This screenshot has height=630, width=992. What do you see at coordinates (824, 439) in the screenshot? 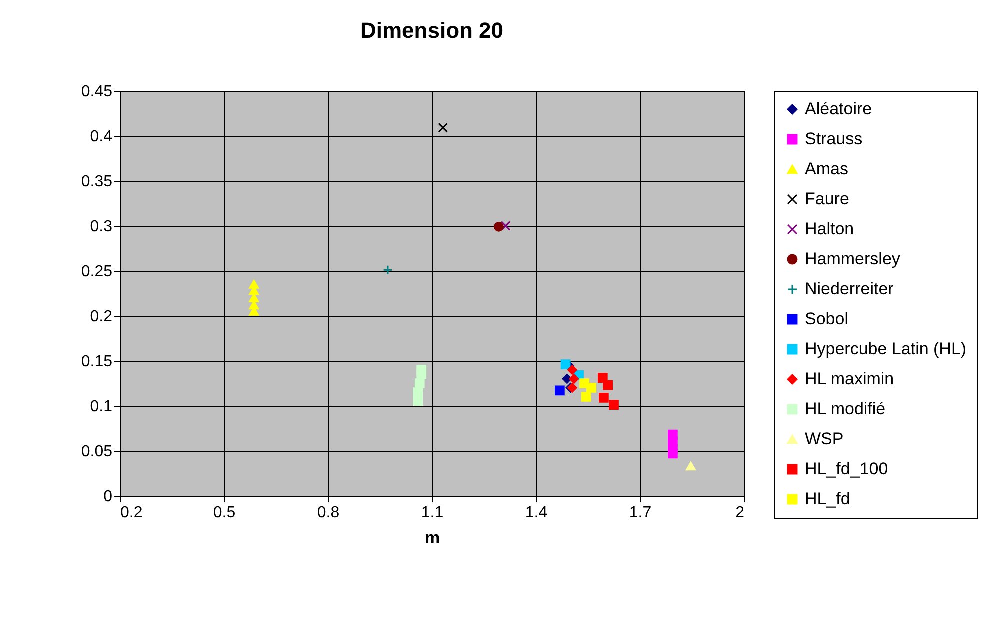
I see `legend-label: WSP` at bounding box center [824, 439].